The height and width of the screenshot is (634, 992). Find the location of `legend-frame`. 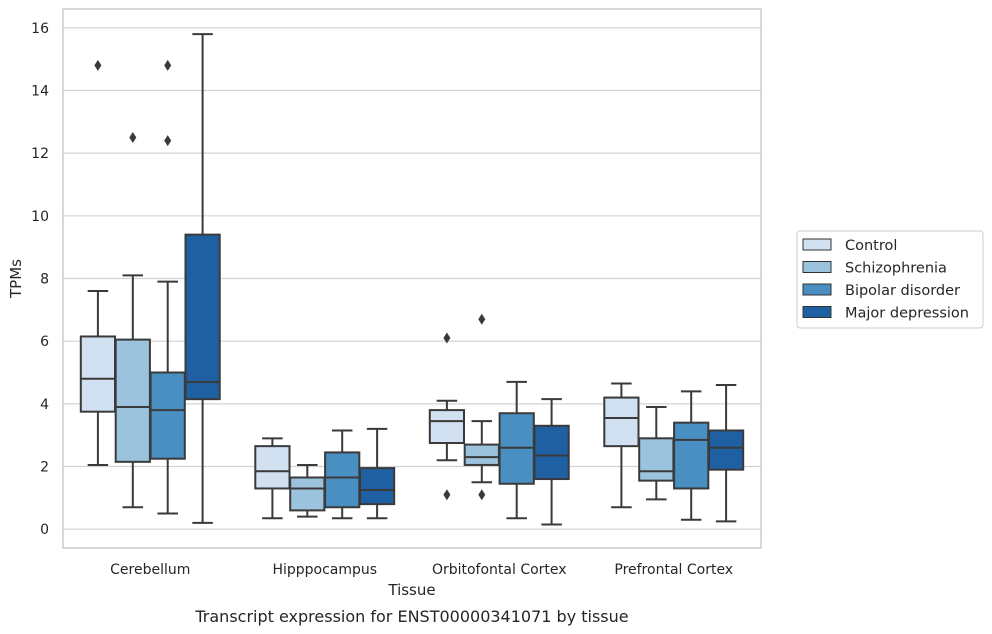

legend-frame is located at coordinates (890, 279).